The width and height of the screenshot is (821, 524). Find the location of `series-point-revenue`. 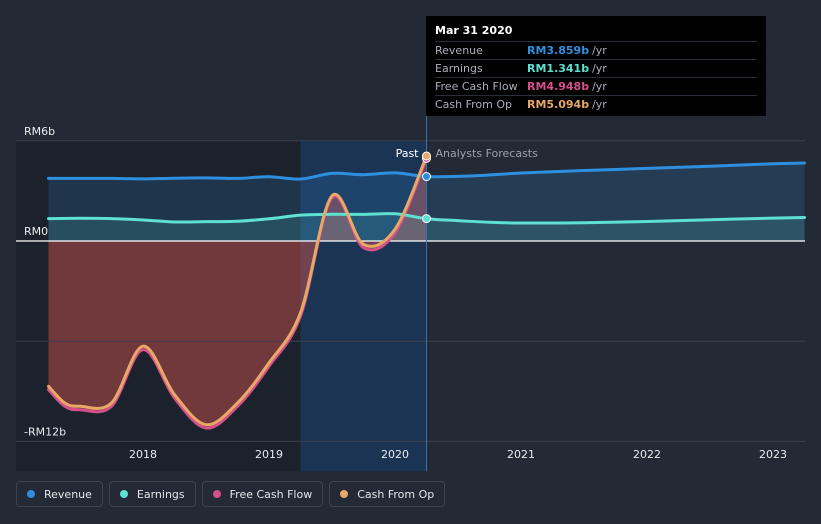

series-point-revenue is located at coordinates (426, 177).